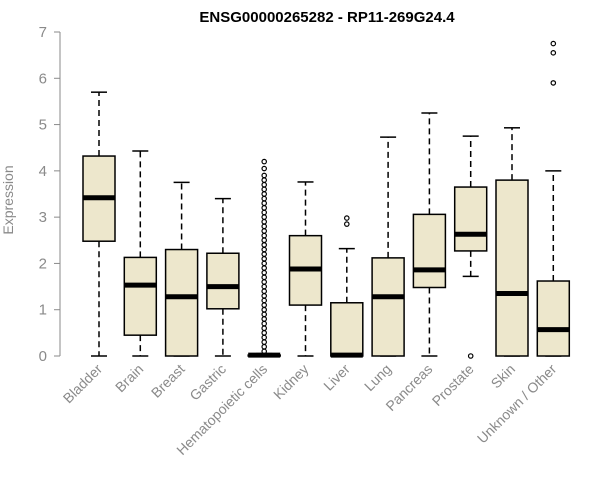 The width and height of the screenshot is (600, 500). What do you see at coordinates (83, 384) in the screenshot?
I see `x-tick-label: Bladder` at bounding box center [83, 384].